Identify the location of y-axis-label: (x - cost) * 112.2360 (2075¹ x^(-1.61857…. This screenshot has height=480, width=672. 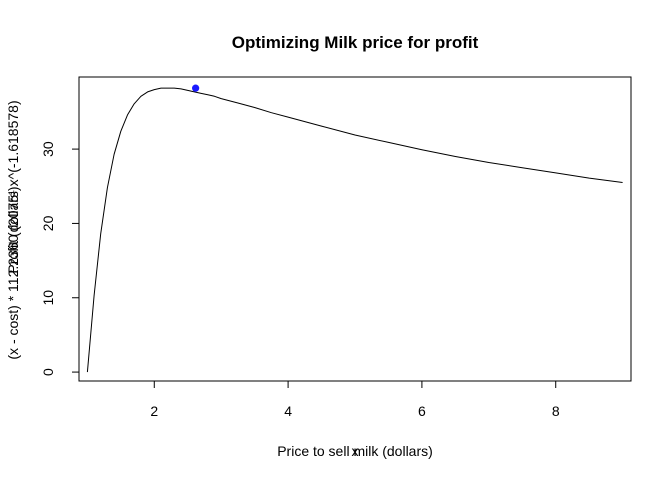
(13, 229).